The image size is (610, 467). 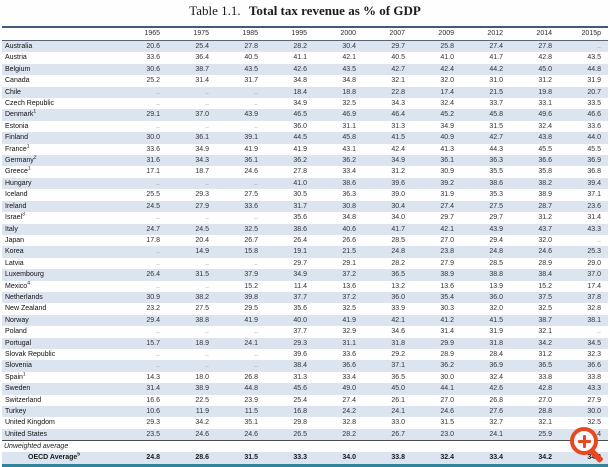 I want to click on value-cell: 38.2, so click(x=545, y=183).